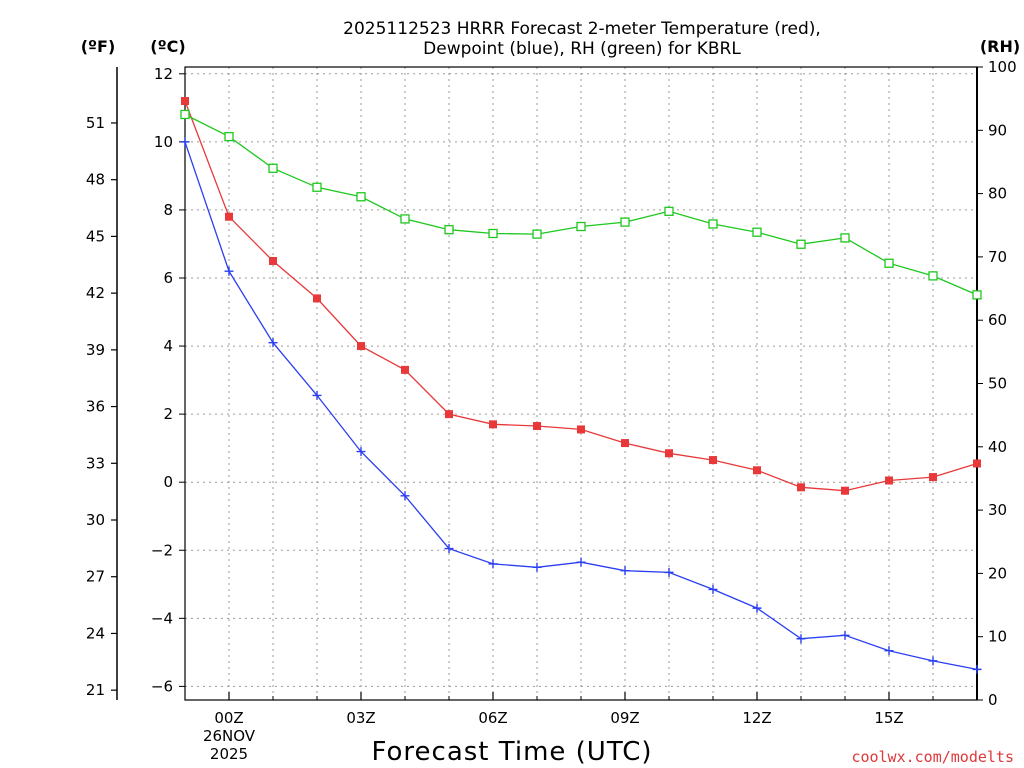 This screenshot has width=1024, height=768. What do you see at coordinates (1002, 67) in the screenshot?
I see `rh-tick-label: 100` at bounding box center [1002, 67].